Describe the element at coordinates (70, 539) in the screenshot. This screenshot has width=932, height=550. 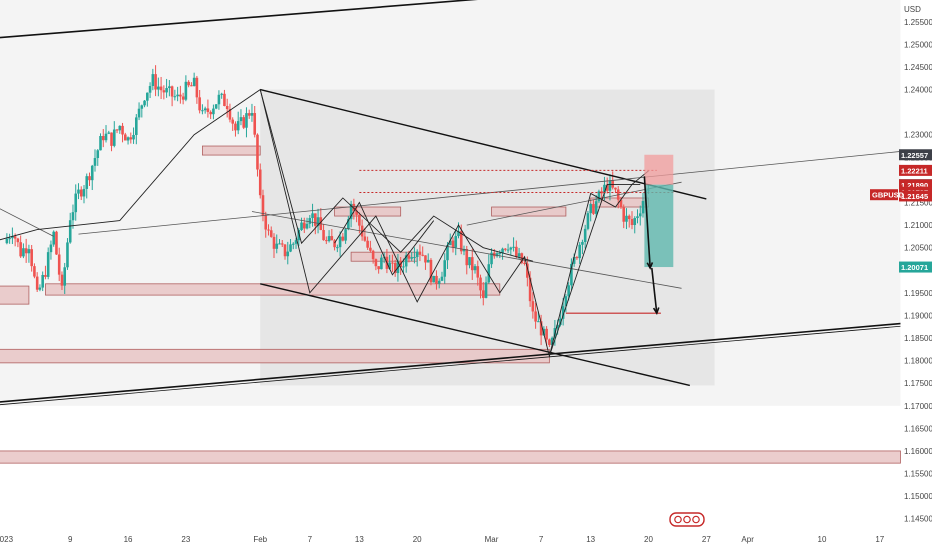
I see `time-tick-label: 9` at that location.